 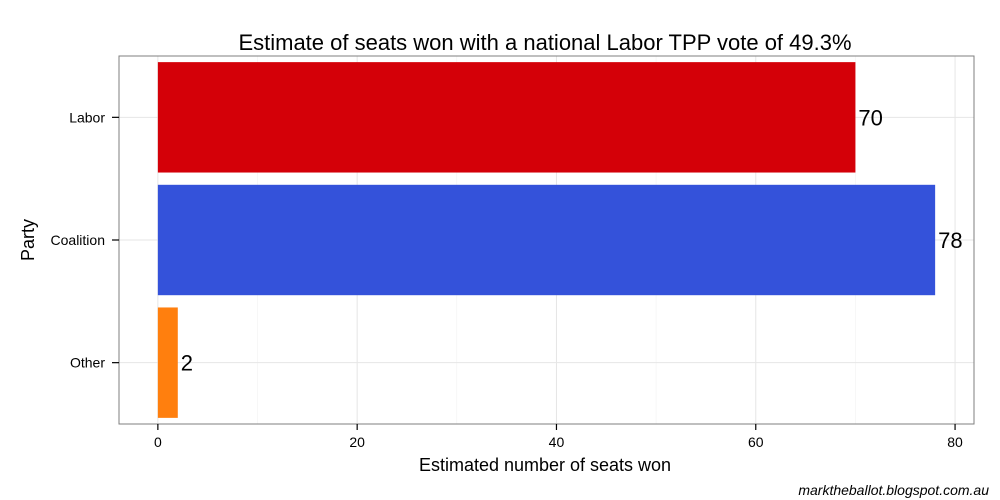 What do you see at coordinates (167, 362) in the screenshot?
I see `bar-other` at bounding box center [167, 362].